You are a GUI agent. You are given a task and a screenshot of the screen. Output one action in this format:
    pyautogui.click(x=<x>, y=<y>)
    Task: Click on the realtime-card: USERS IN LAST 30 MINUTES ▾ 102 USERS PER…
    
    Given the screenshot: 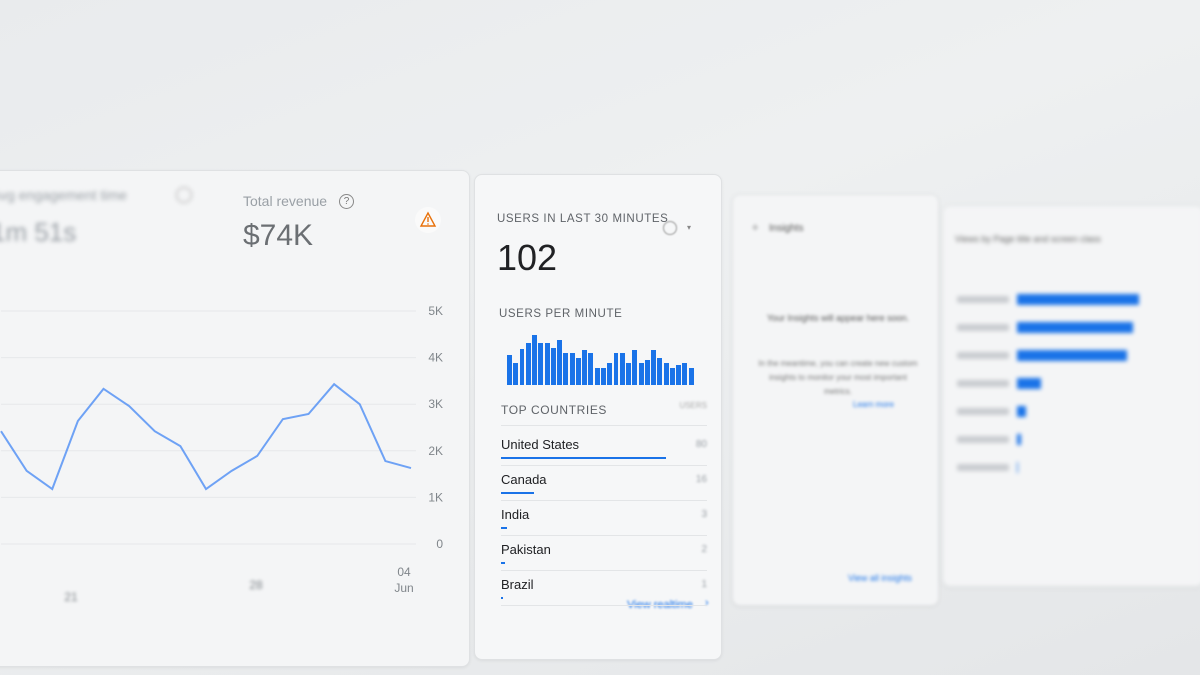 What is the action you would take?
    pyautogui.click(x=598, y=417)
    